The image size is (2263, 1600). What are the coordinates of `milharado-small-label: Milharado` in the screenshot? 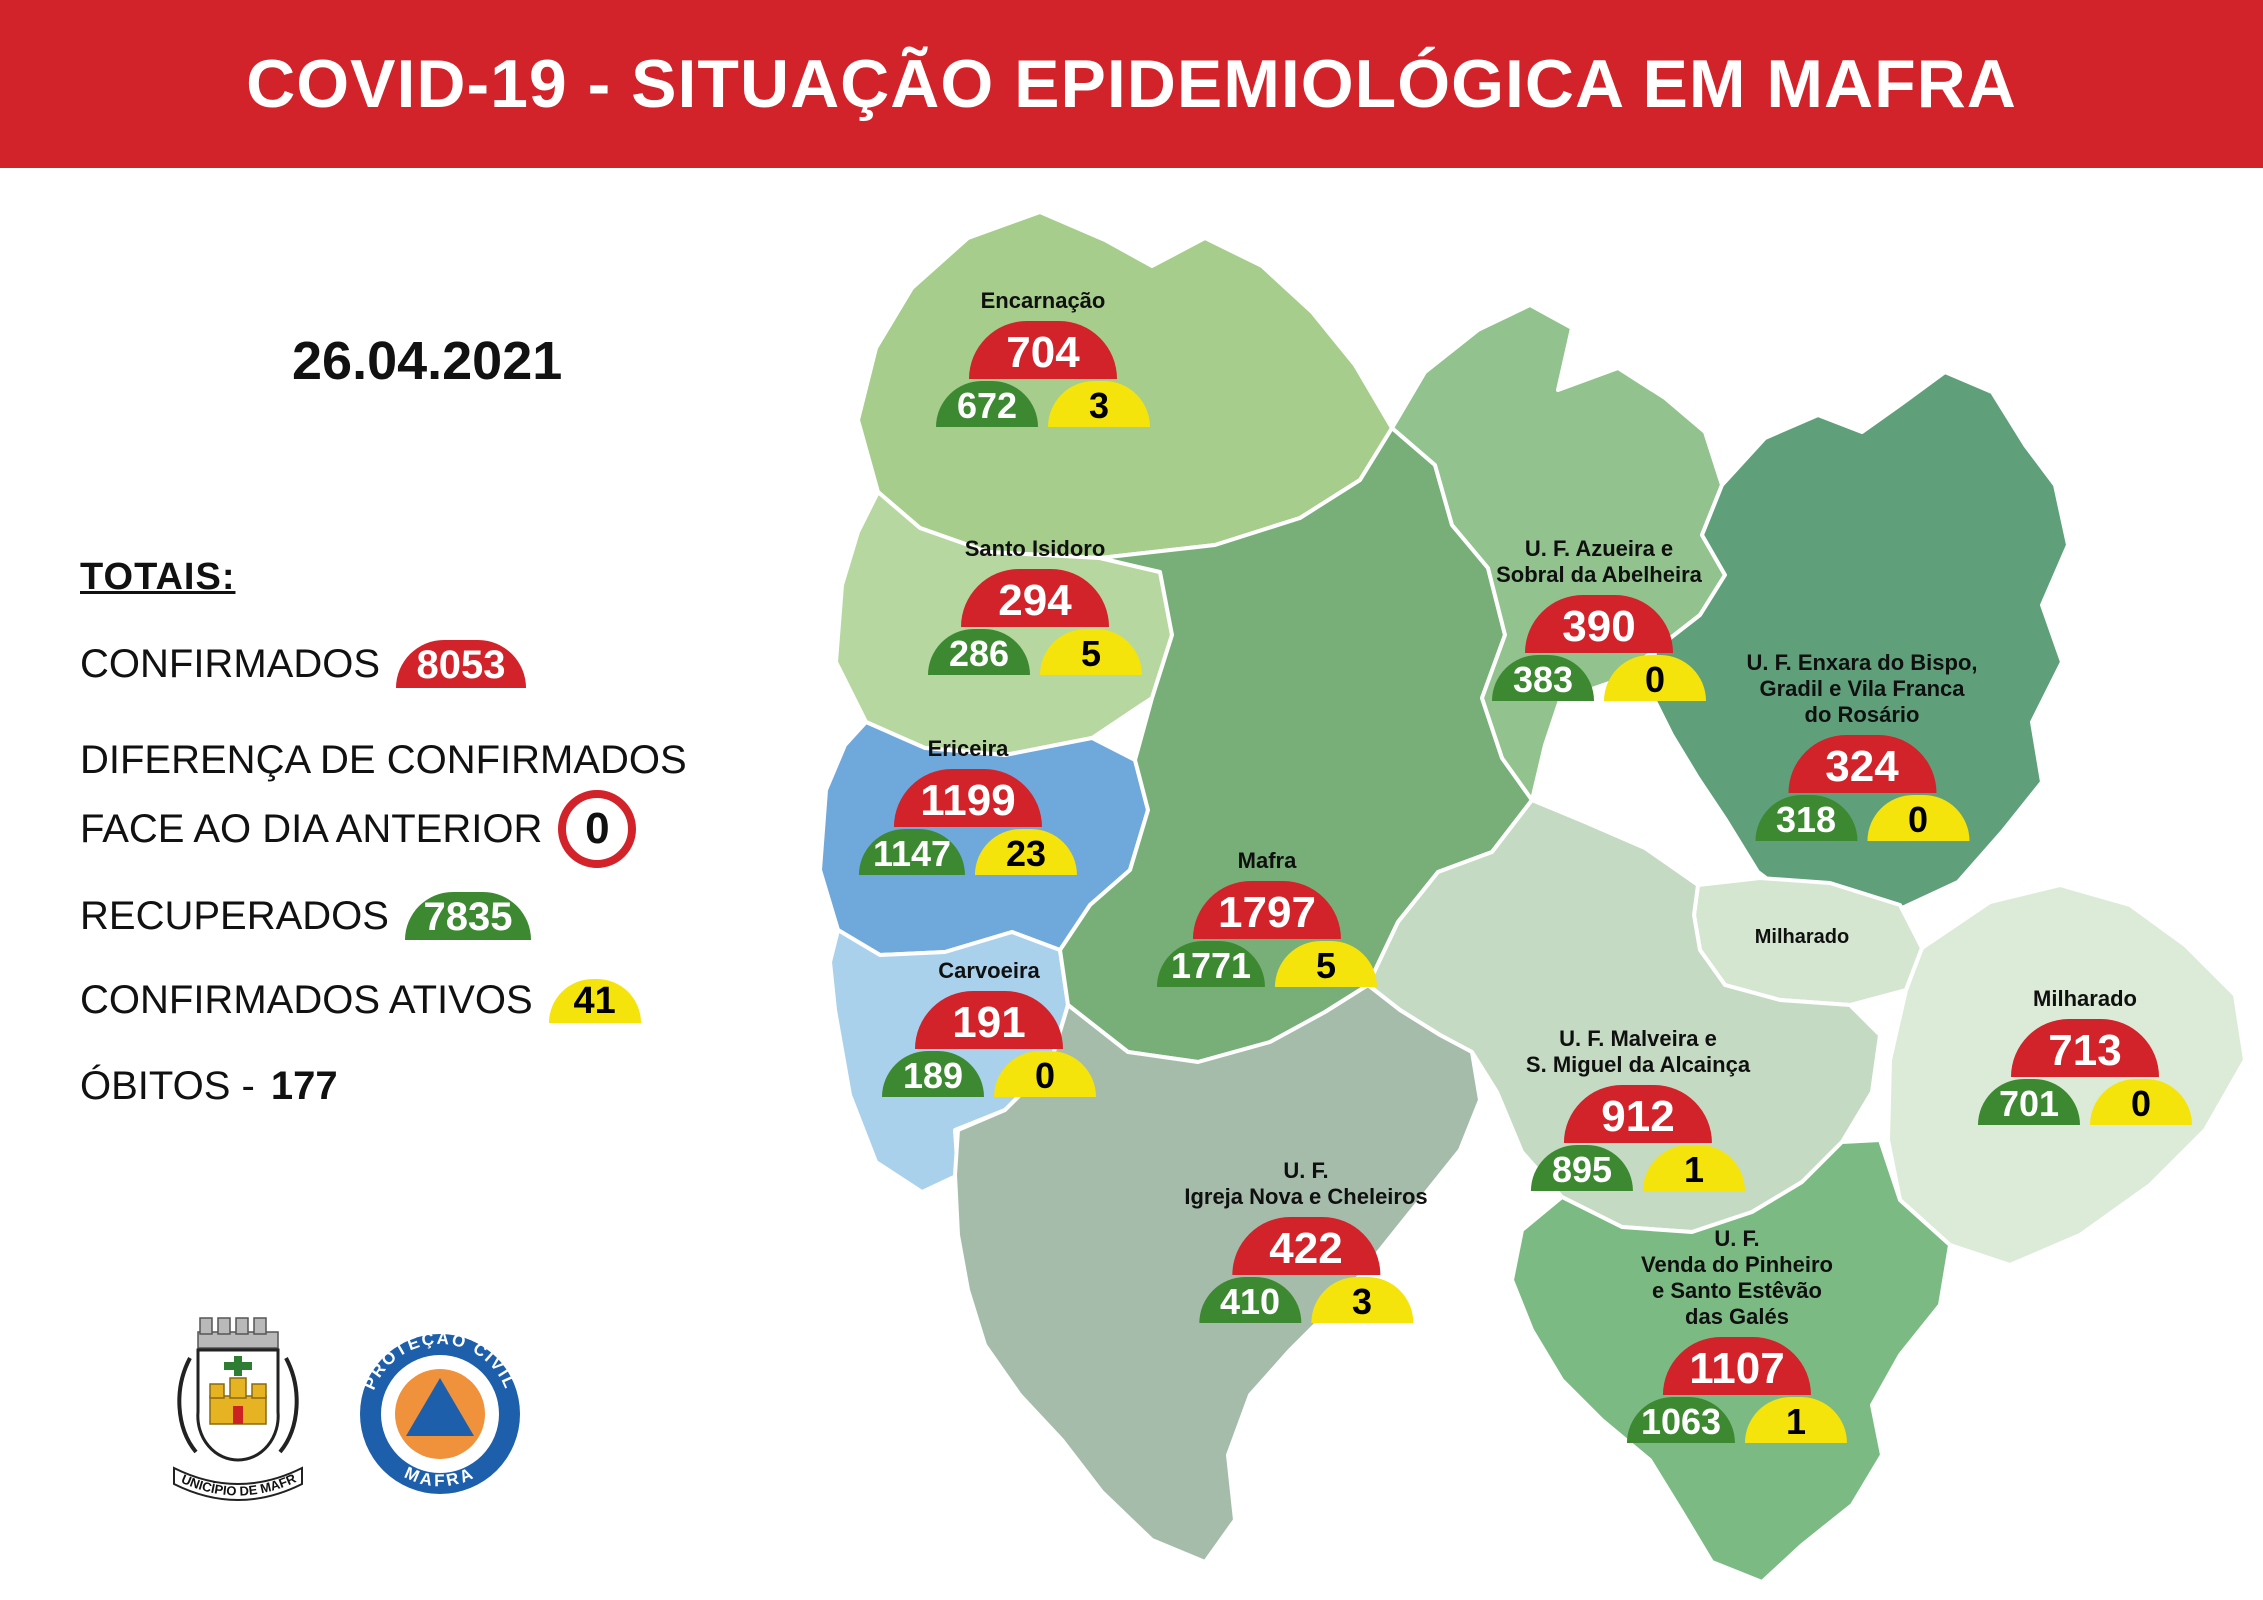 It's located at (1802, 937).